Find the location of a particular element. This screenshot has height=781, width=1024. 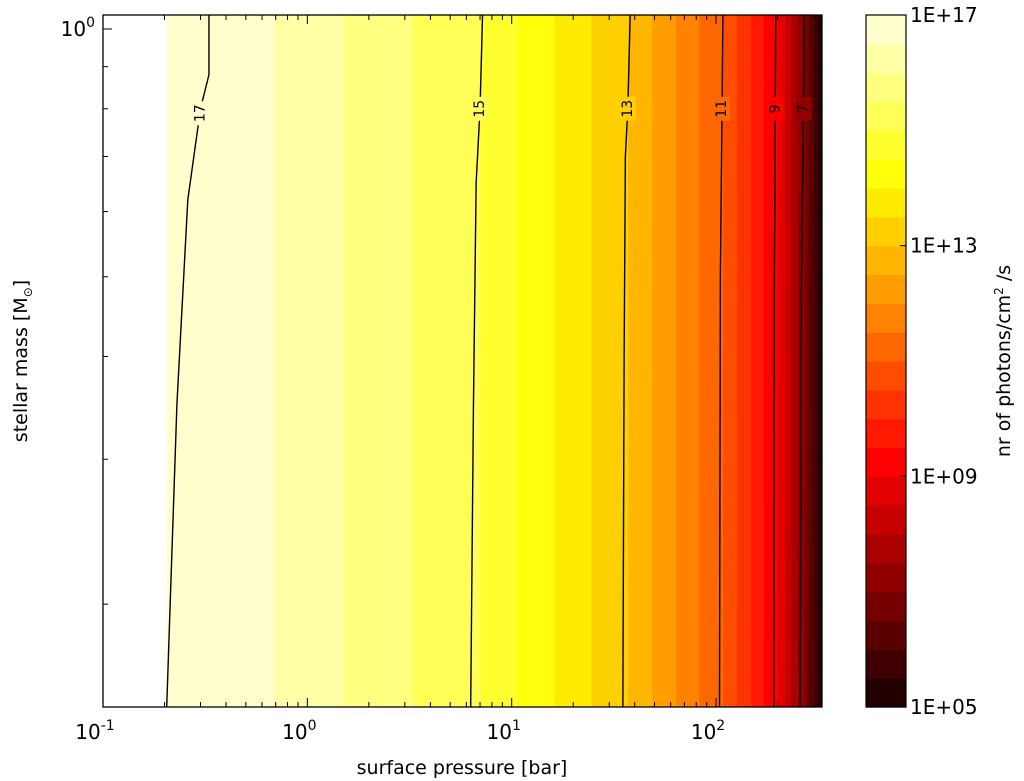

y-tick-label: 100 is located at coordinates (78, 28).